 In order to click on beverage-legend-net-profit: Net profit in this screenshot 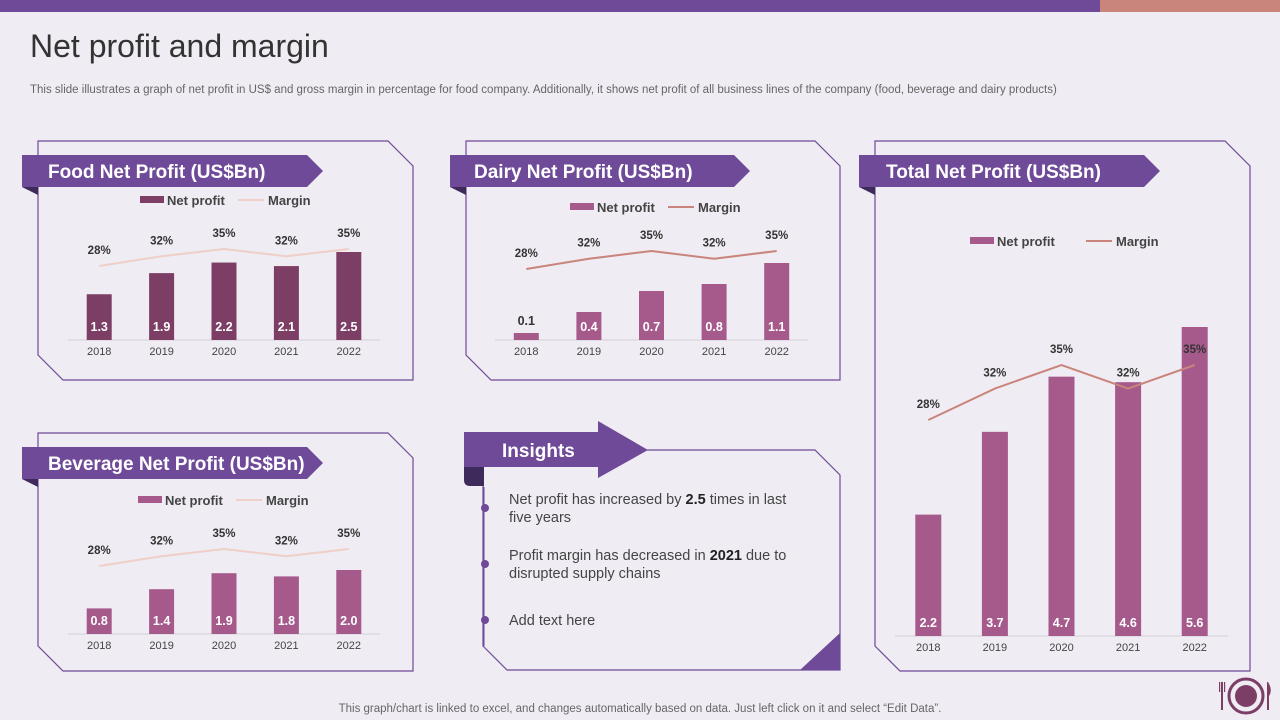, I will do `click(194, 500)`.